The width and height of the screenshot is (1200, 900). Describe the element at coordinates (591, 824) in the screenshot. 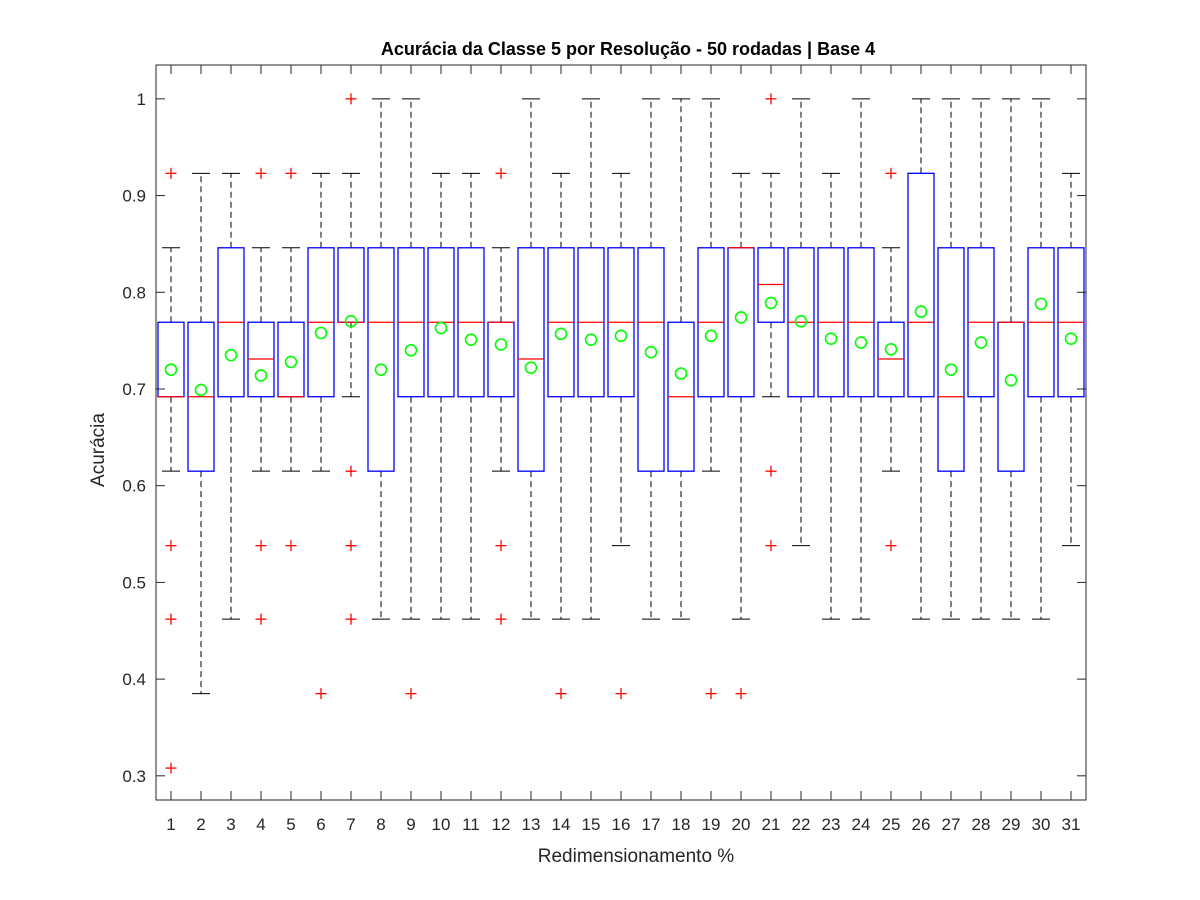

I see `x-tick-label: 15` at that location.